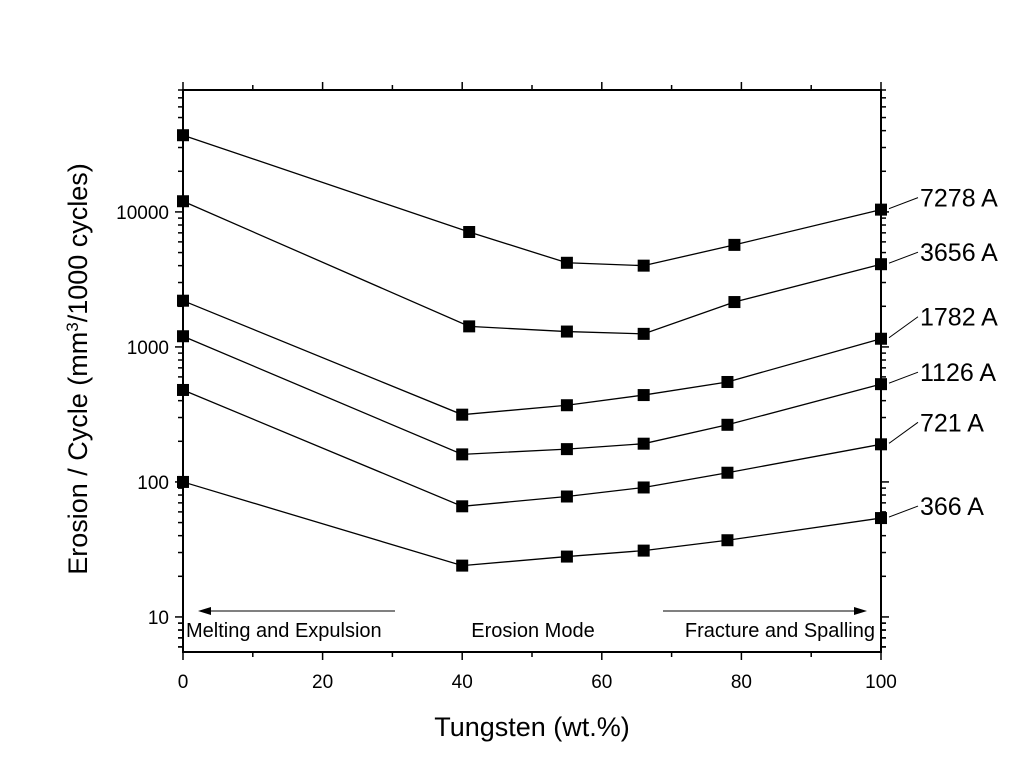 This screenshot has width=1024, height=784. Describe the element at coordinates (183, 682) in the screenshot. I see `x-tick-label: 0` at that location.